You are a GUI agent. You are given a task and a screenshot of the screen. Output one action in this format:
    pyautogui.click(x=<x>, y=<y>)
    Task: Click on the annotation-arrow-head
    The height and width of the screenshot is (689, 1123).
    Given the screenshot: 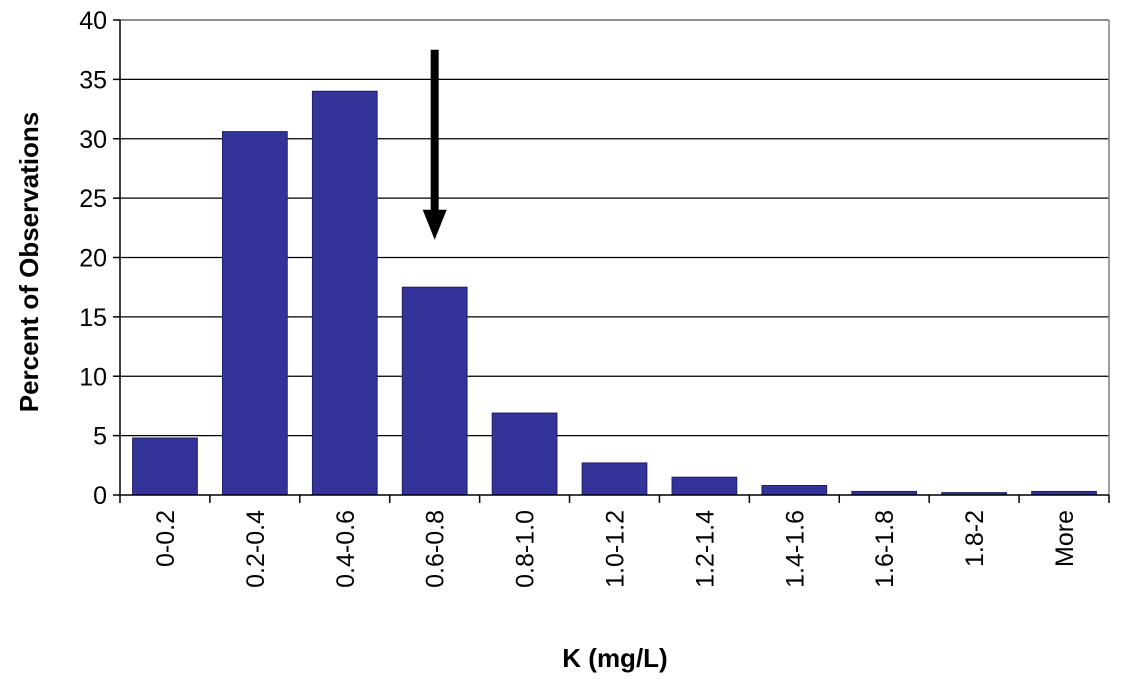 What is the action you would take?
    pyautogui.click(x=434, y=224)
    